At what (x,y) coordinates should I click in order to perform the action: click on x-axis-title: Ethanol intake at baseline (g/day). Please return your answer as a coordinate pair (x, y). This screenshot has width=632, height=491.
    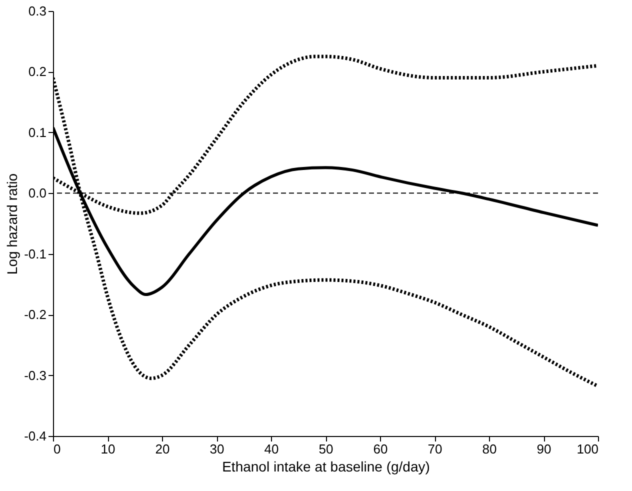
    Looking at the image, I should click on (326, 466).